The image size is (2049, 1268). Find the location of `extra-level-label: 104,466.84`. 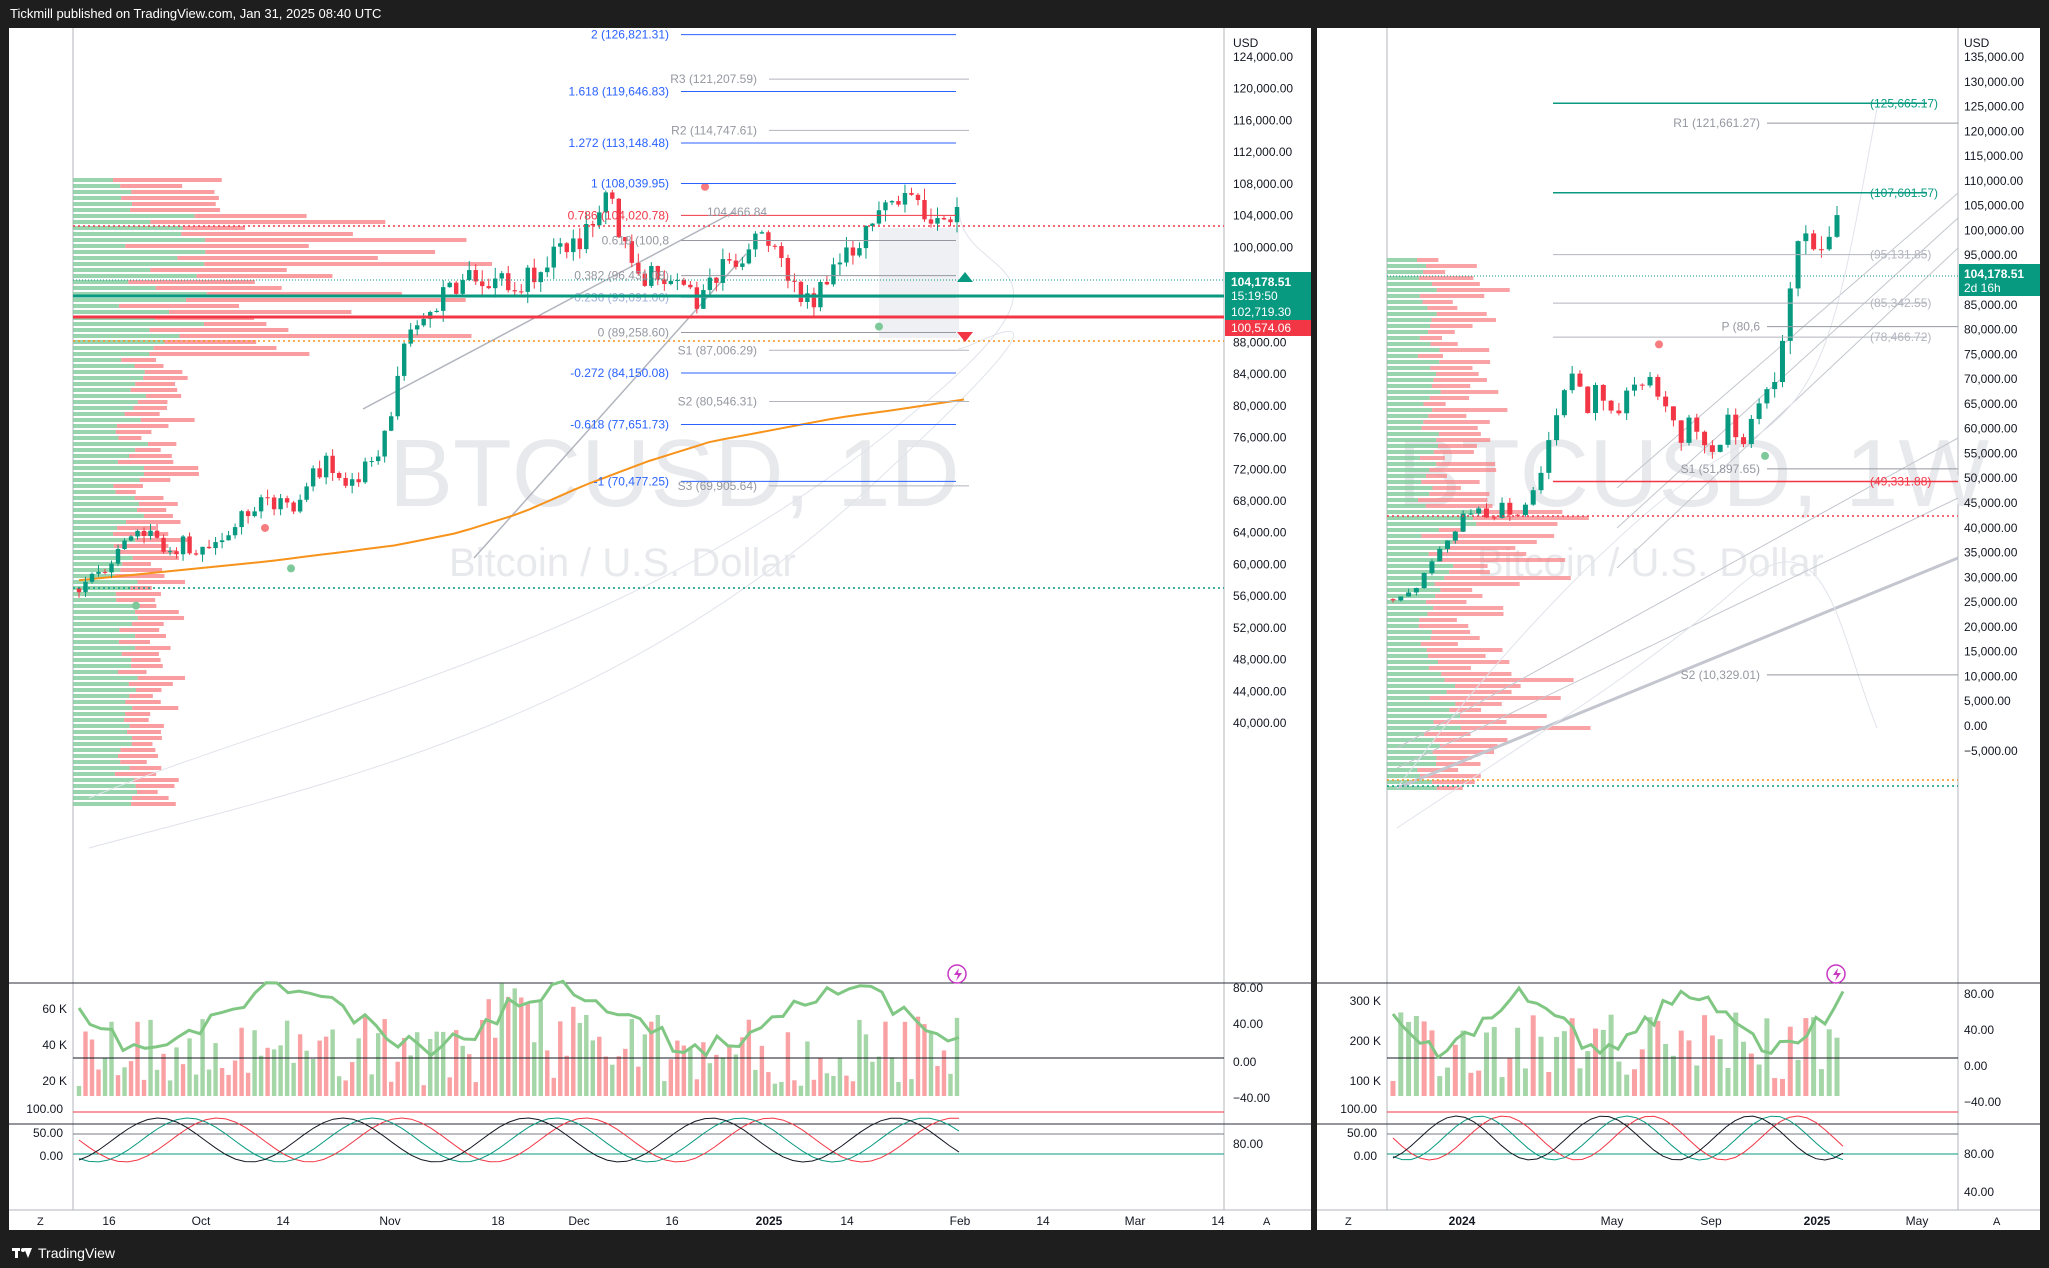

extra-level-label: 104,466.84 is located at coordinates (737, 212).